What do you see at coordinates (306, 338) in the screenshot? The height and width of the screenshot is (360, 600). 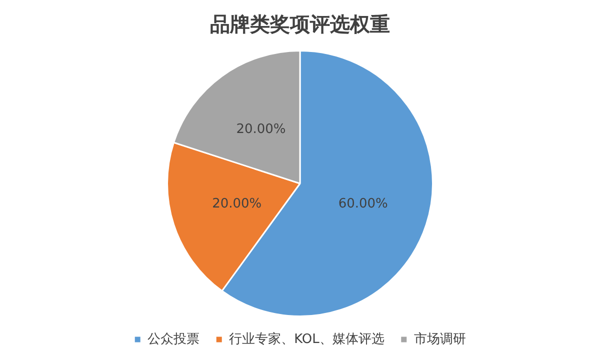 I see `legend-label: 行业专家、KOL、媒体评选` at bounding box center [306, 338].